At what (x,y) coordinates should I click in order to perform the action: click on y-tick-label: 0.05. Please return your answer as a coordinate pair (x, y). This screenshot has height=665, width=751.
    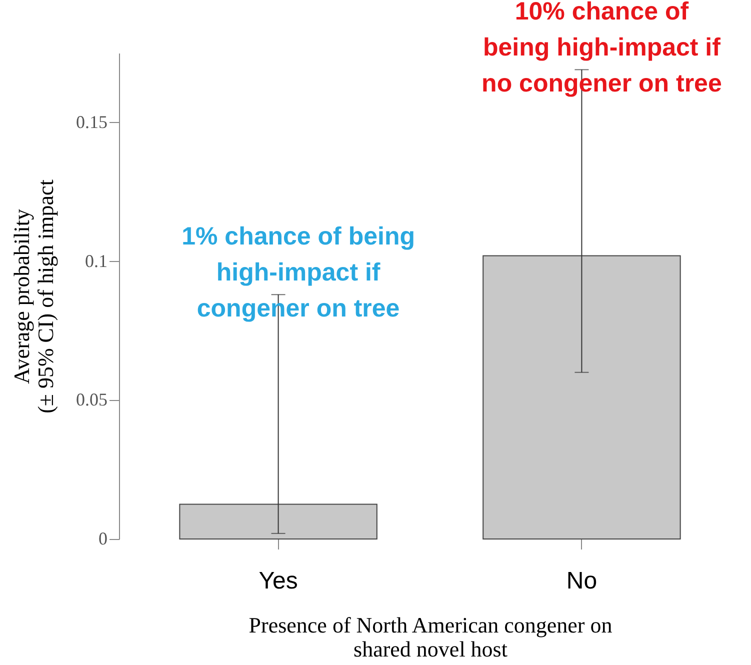
    Looking at the image, I should click on (92, 400).